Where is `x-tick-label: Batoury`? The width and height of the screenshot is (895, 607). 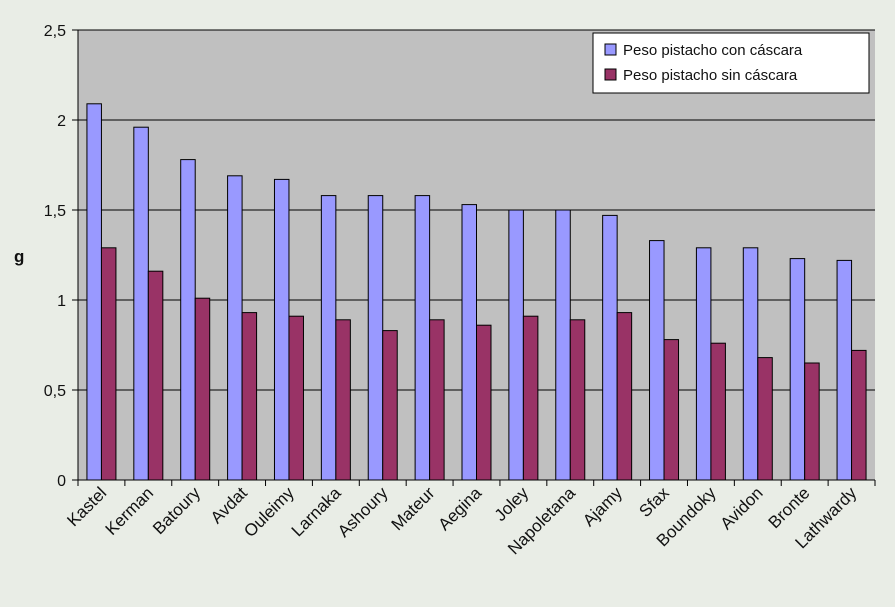 x-tick-label: Batoury is located at coordinates (176, 510).